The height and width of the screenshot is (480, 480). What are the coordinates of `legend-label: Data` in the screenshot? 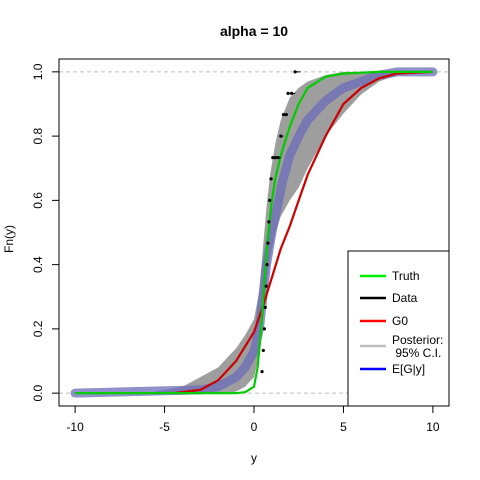 It's located at (405, 298).